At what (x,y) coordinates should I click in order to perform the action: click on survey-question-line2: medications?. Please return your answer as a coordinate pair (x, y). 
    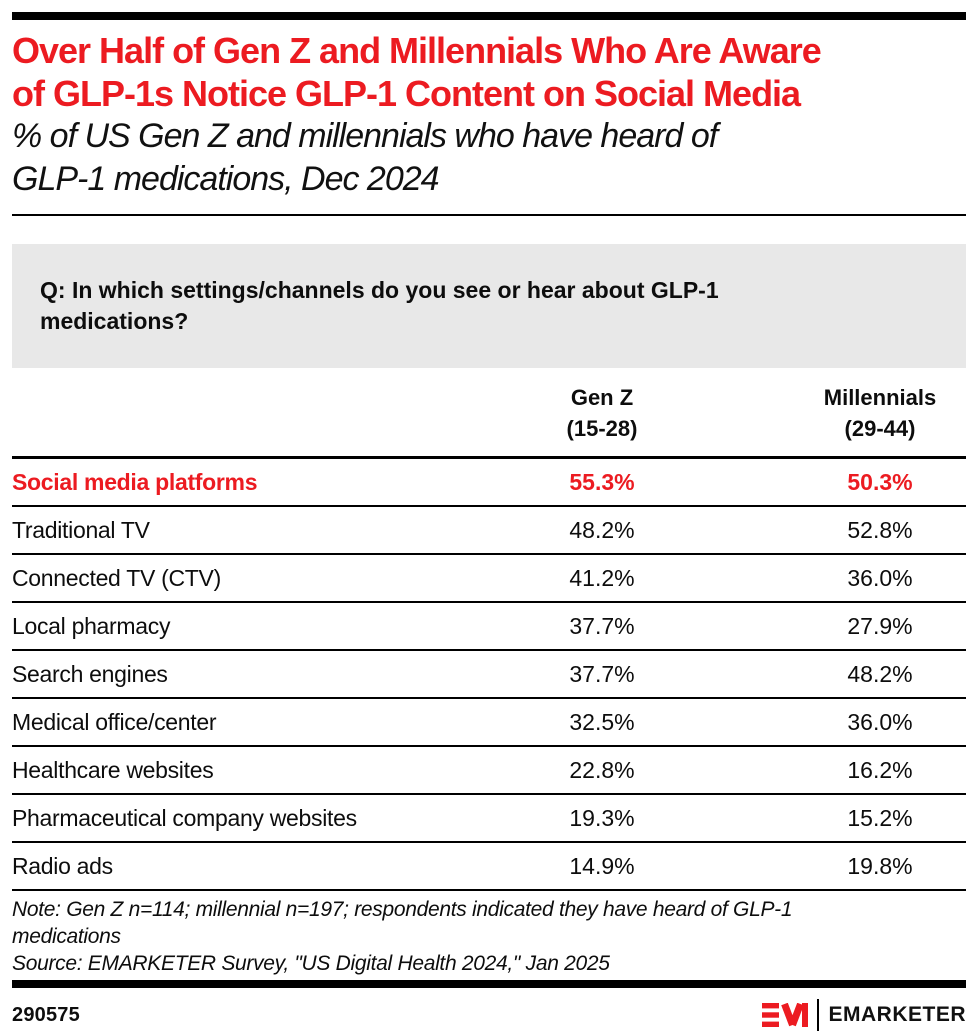
    Looking at the image, I should click on (114, 321).